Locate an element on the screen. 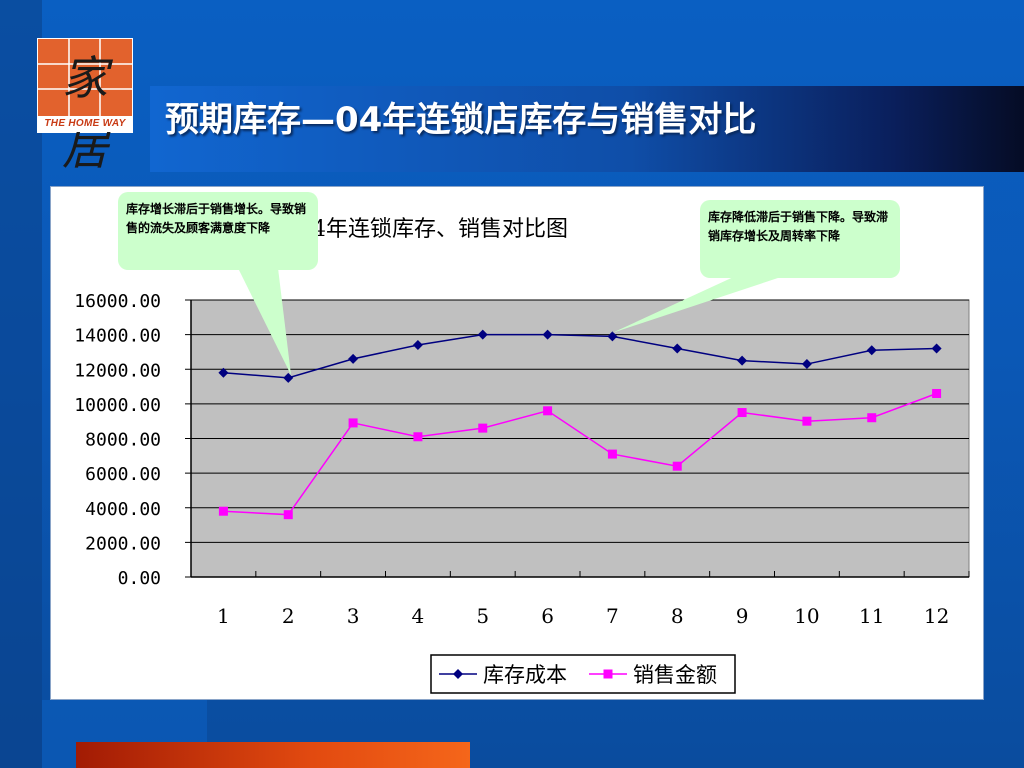 This screenshot has height=768, width=1024. y-tick-label: 12000.00 is located at coordinates (117, 370).